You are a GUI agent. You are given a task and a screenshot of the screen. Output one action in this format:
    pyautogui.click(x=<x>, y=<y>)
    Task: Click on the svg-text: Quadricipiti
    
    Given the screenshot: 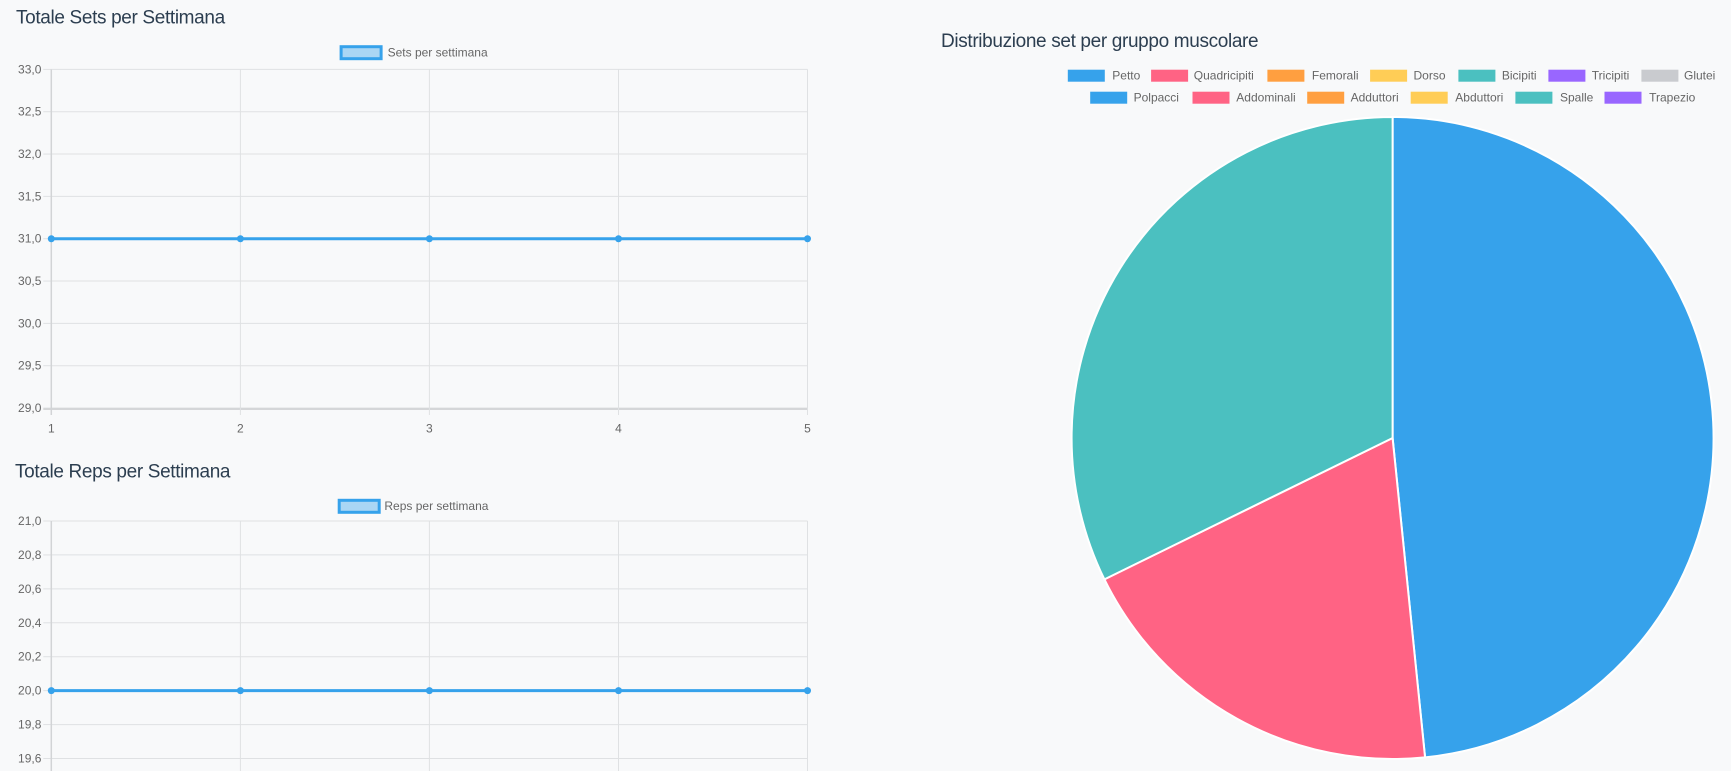 What is the action you would take?
    pyautogui.click(x=1224, y=76)
    